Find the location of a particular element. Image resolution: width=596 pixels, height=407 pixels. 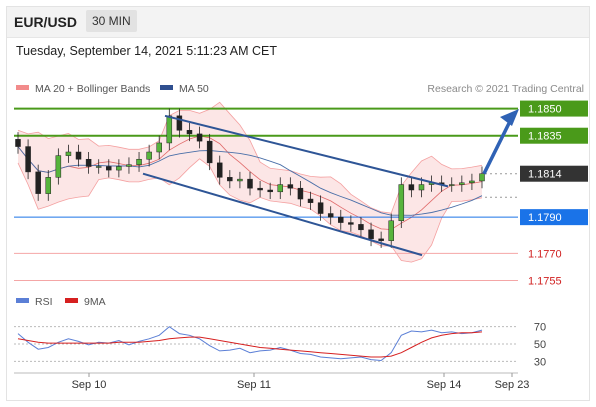

level-label-1.1770: 1.1770 is located at coordinates (545, 254).